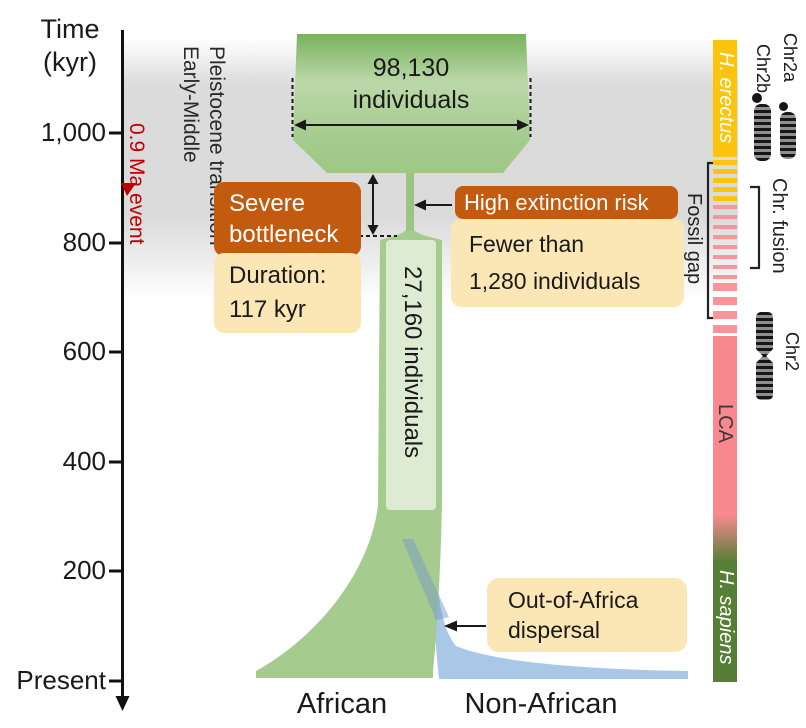 The image size is (806, 728). Describe the element at coordinates (70, 46) in the screenshot. I see `axis-title: Time (kyr)` at that location.